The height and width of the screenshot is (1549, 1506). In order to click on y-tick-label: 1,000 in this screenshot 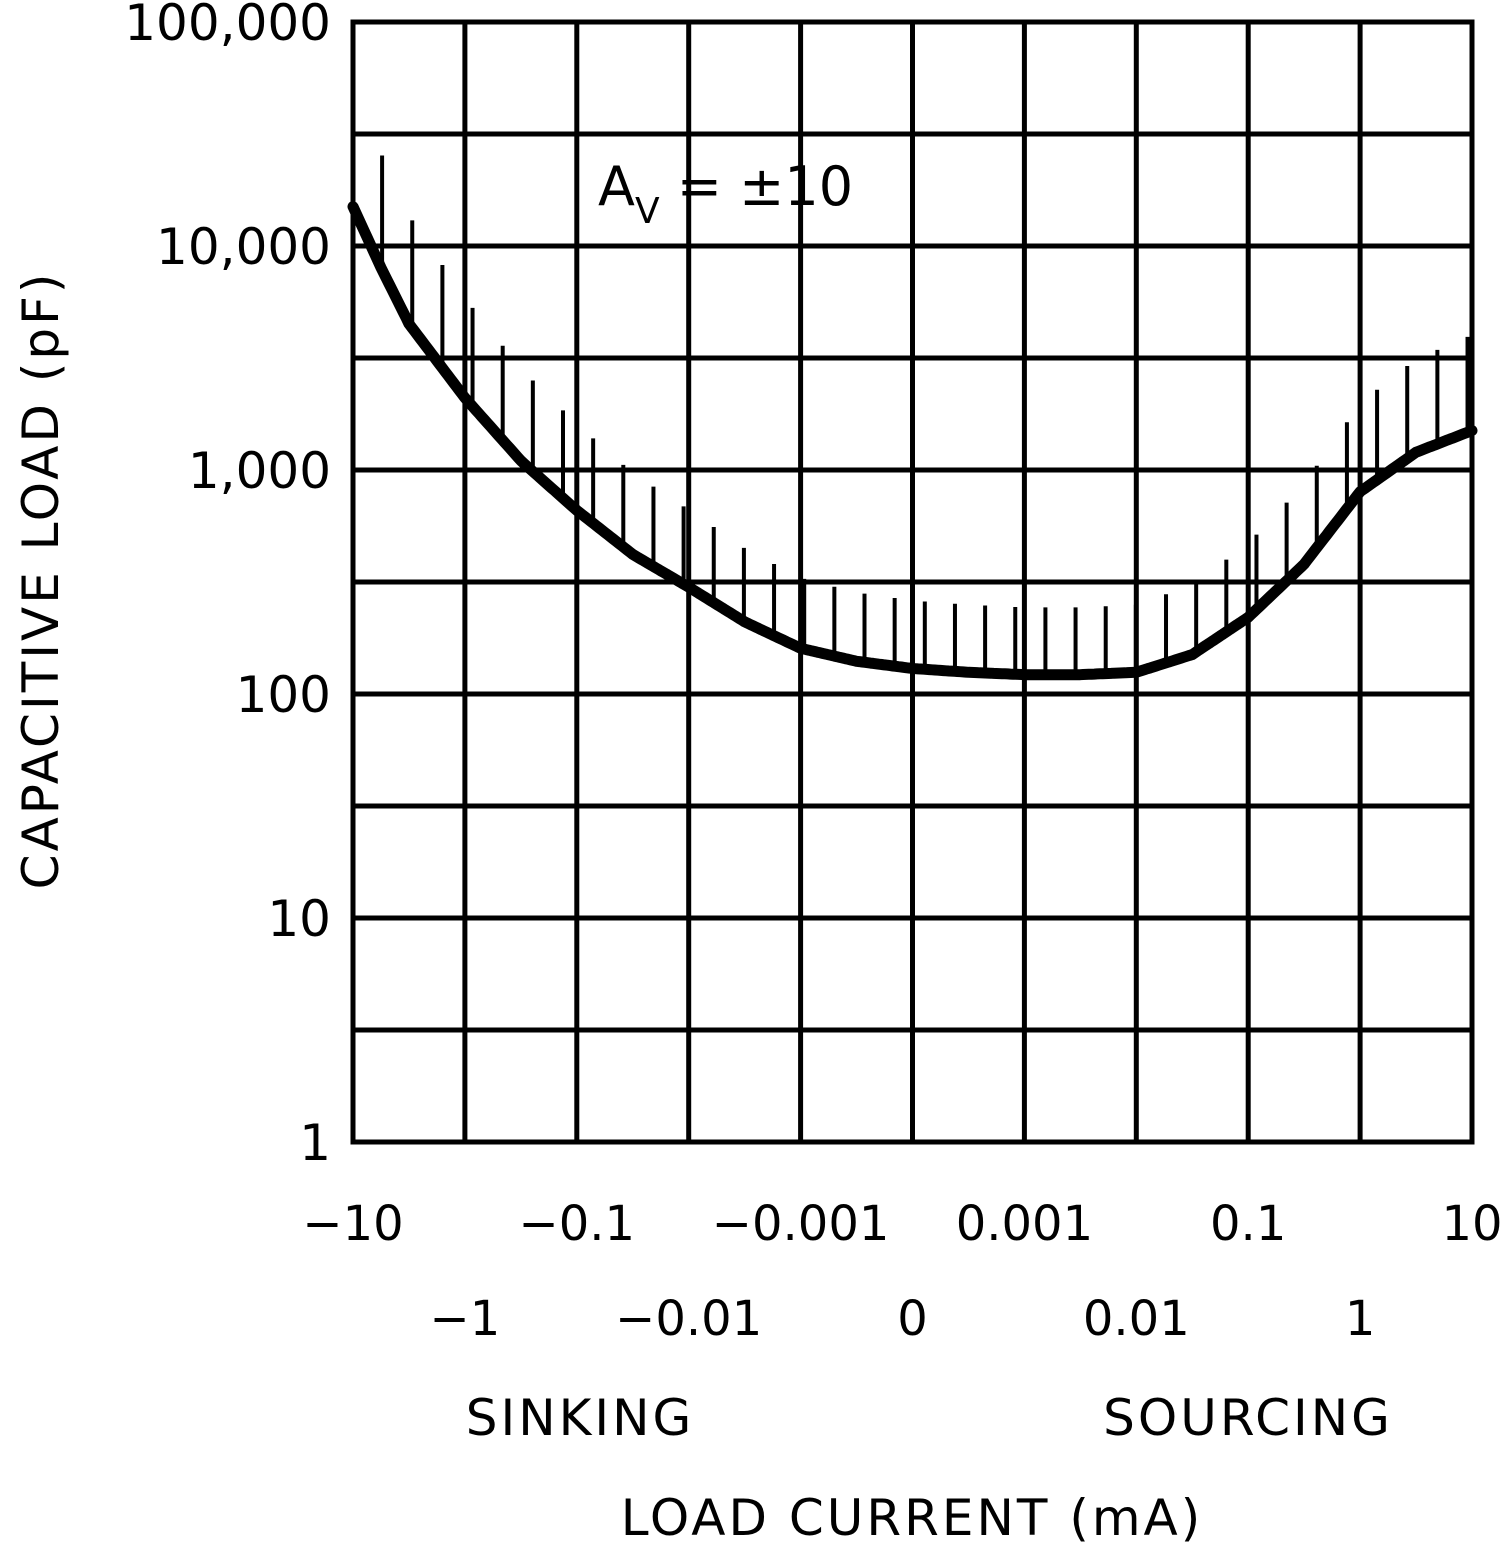, I will do `click(259, 471)`.